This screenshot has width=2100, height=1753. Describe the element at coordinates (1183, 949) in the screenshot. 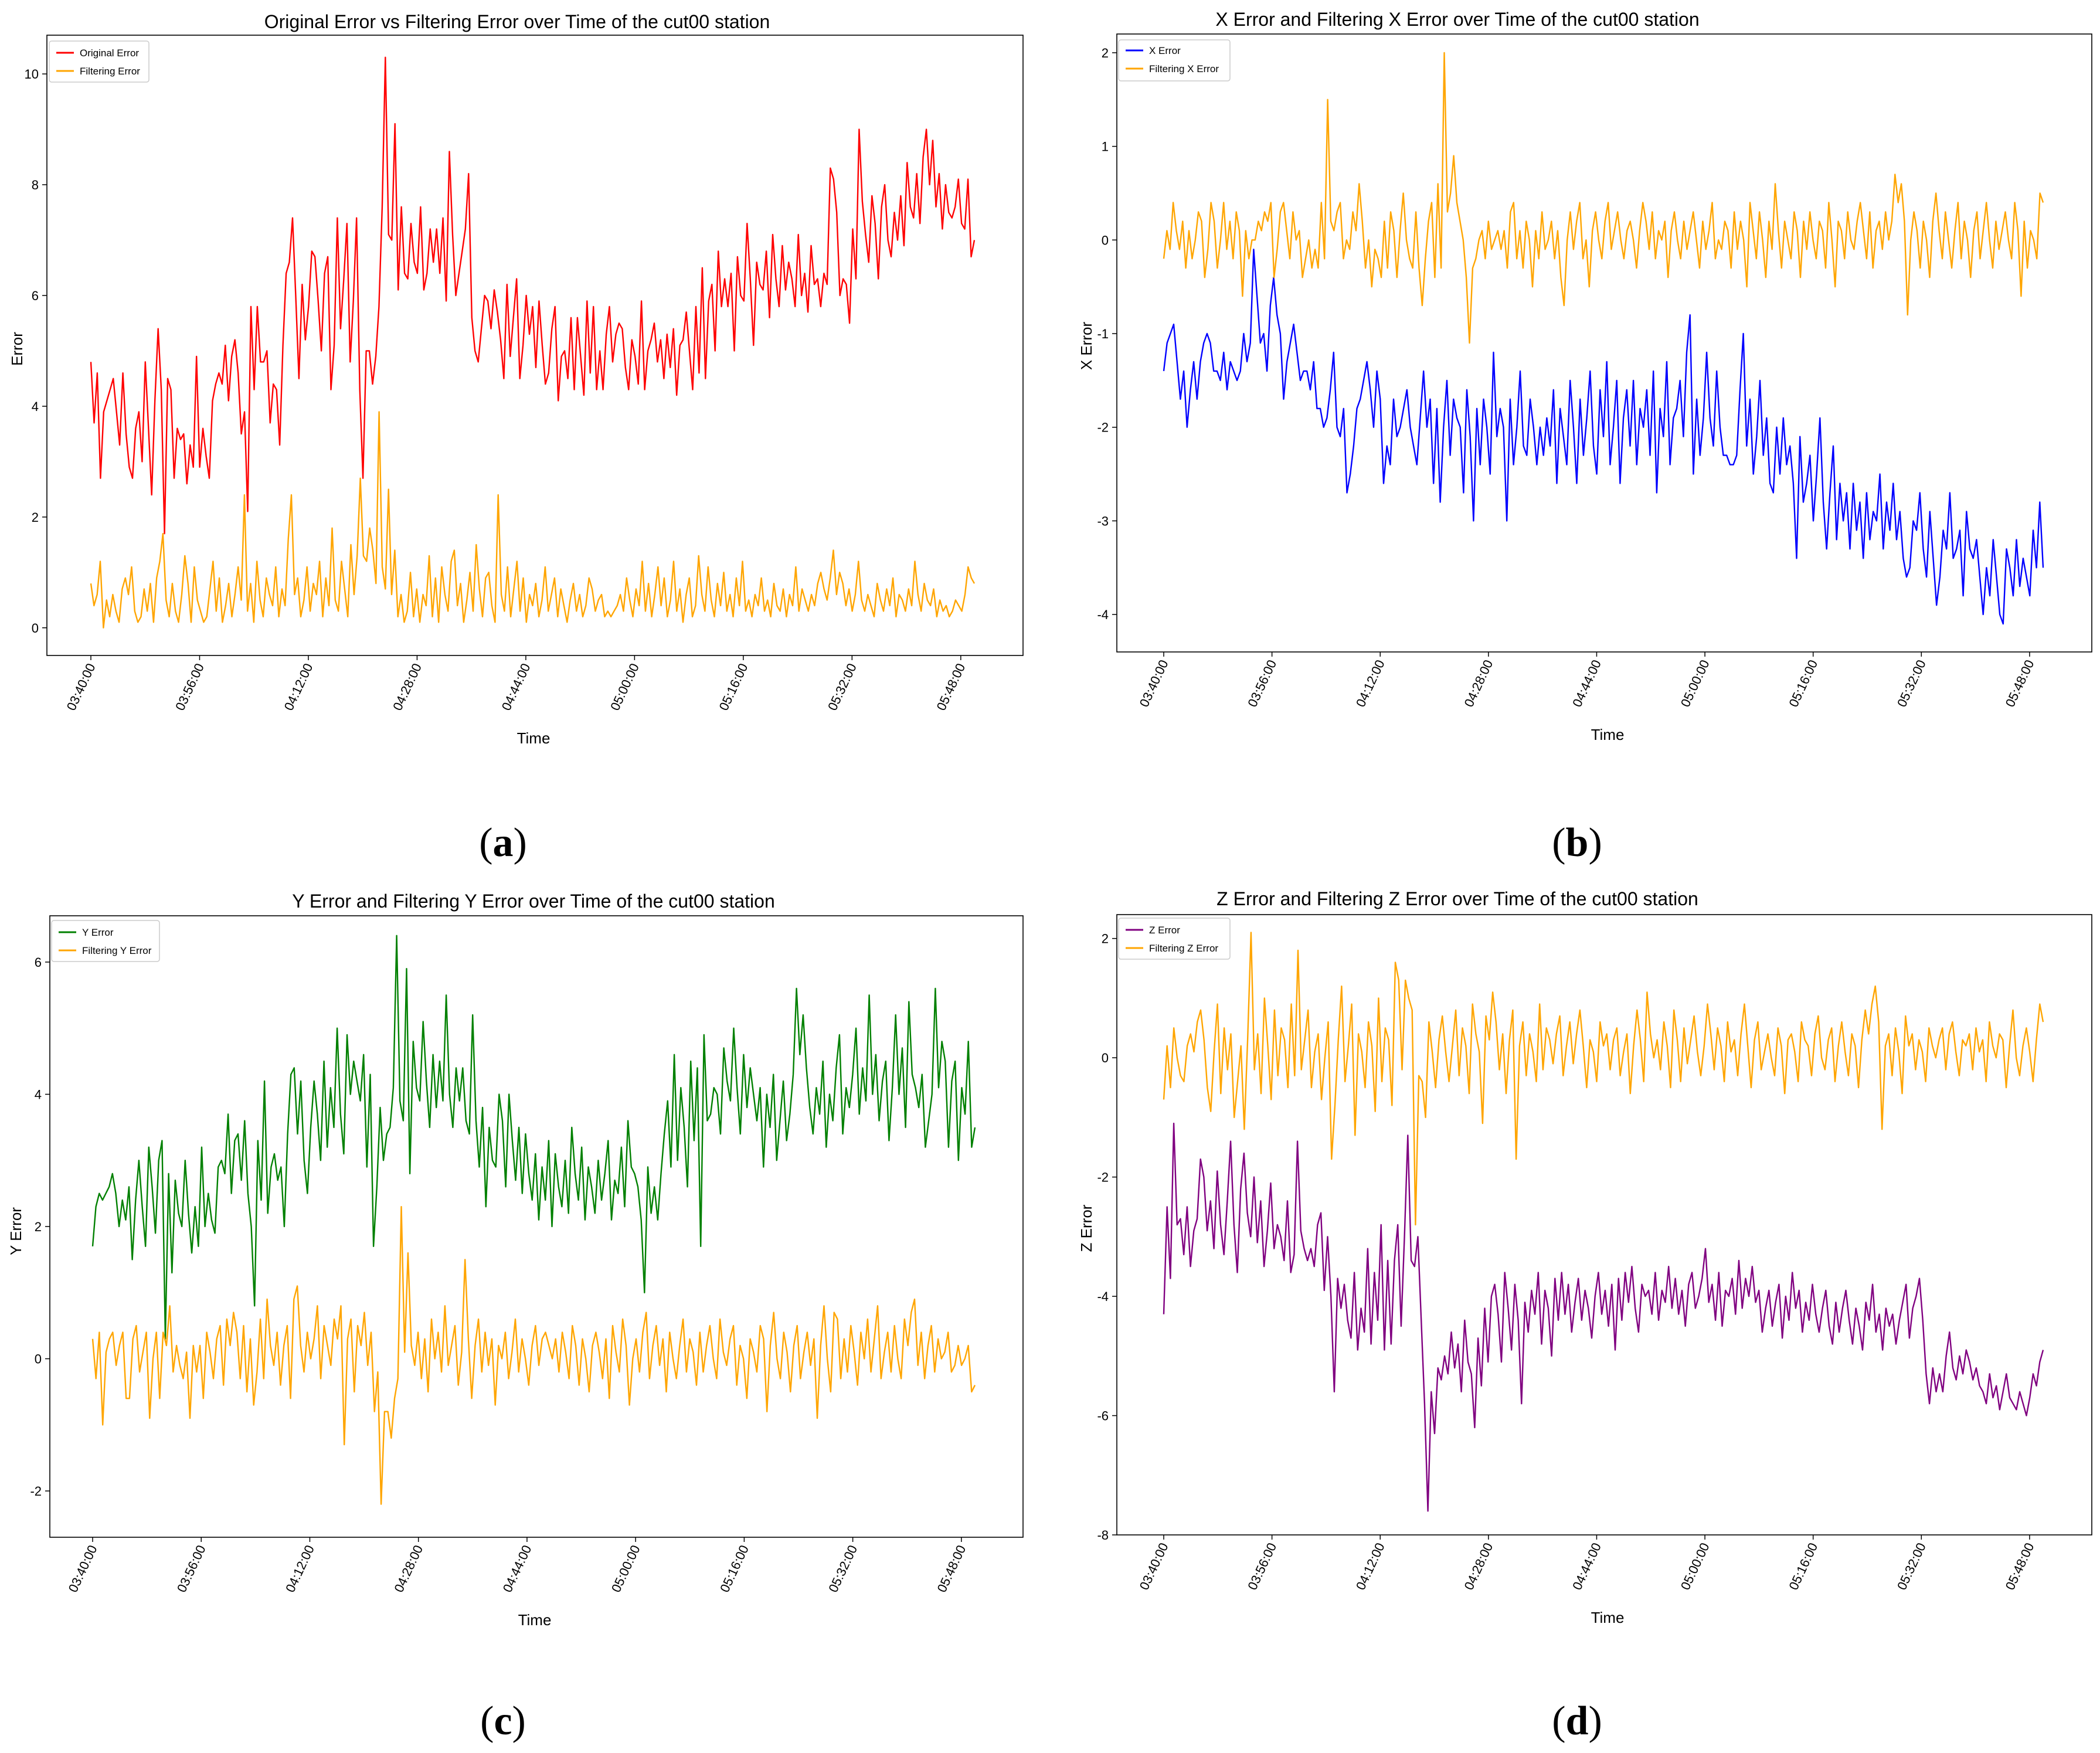

I see `legend-label-filtering-z-error: Filtering Z Error` at that location.